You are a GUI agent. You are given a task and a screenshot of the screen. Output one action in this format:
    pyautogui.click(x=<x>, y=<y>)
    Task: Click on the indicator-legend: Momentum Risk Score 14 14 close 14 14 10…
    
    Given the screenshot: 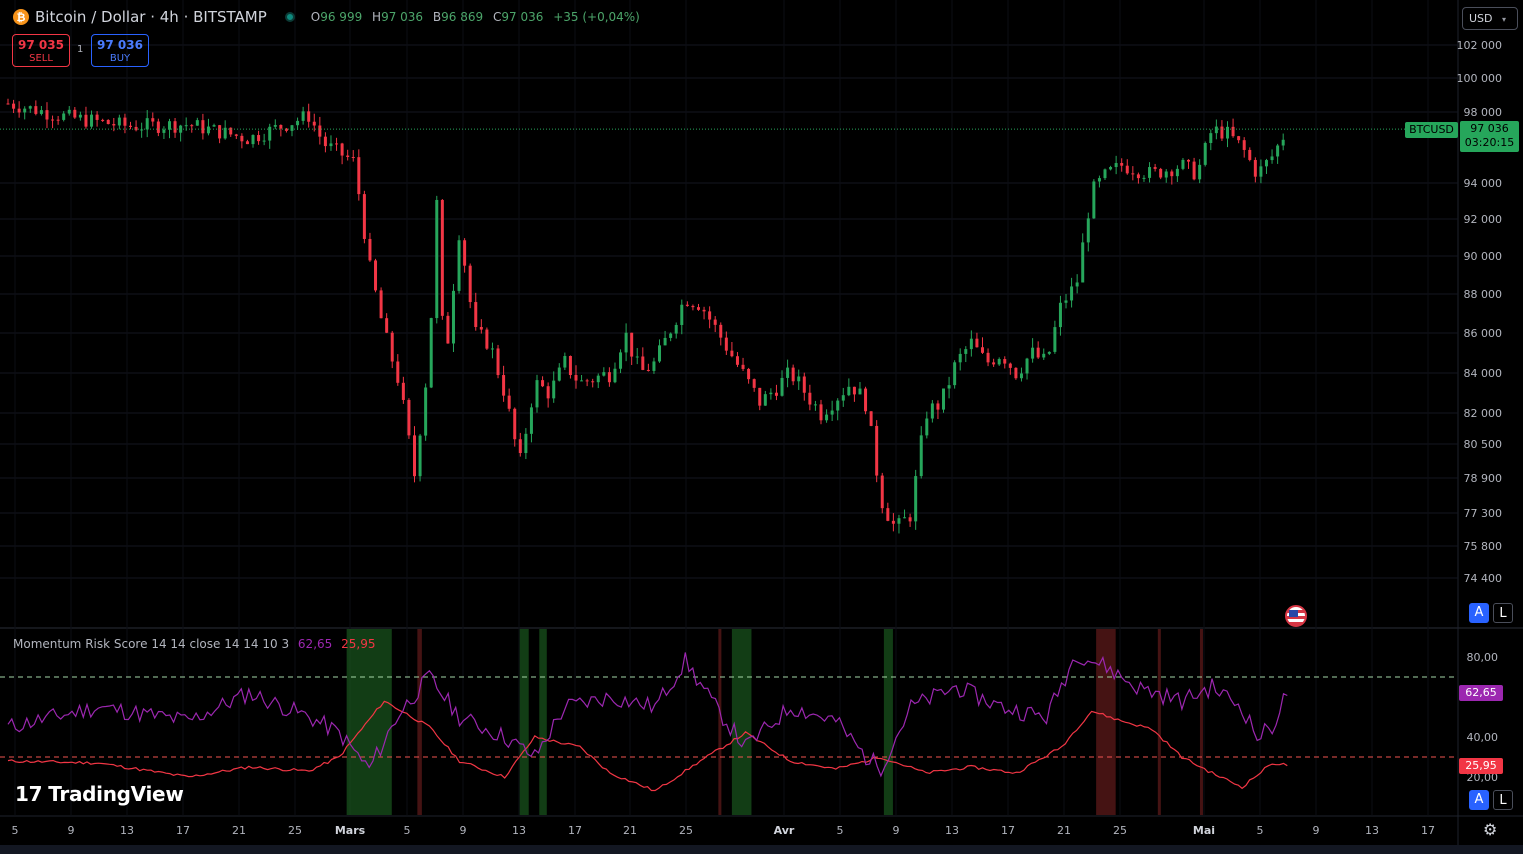 What is the action you would take?
    pyautogui.click(x=194, y=644)
    